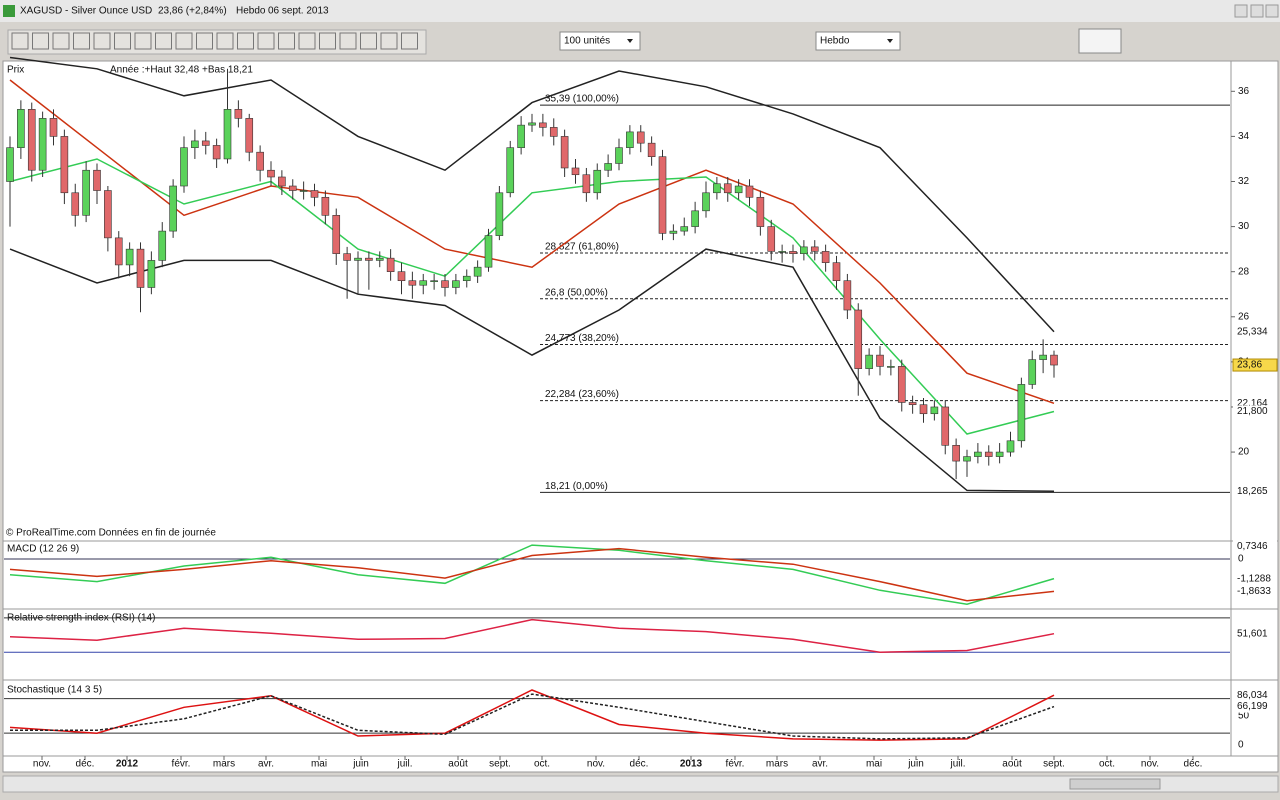 The image size is (1280, 800). I want to click on fib-label: 28,827 (61,80%), so click(582, 247).